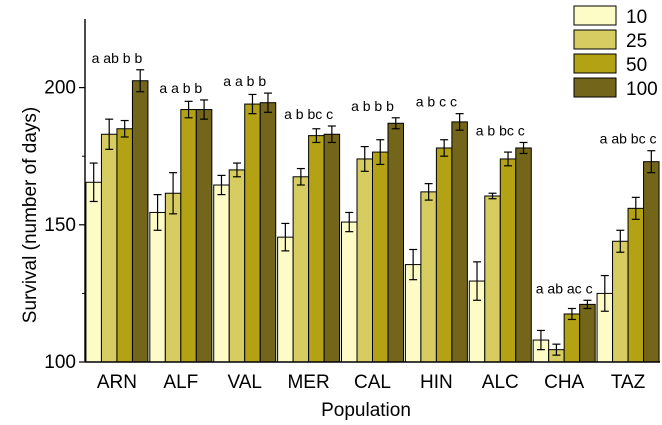  What do you see at coordinates (615, 52) in the screenshot?
I see `legend: 10 25 50 100` at bounding box center [615, 52].